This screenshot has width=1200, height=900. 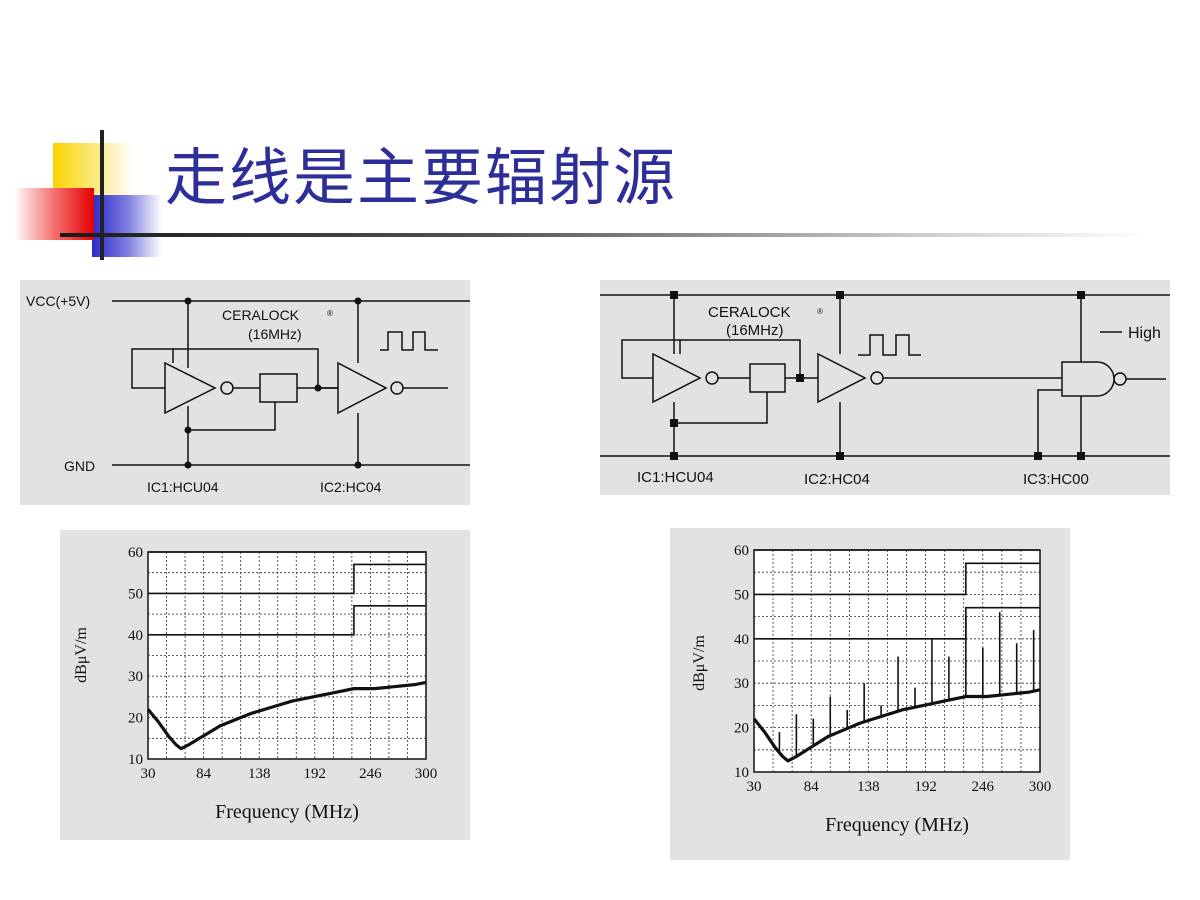 What do you see at coordinates (54, 214) in the screenshot?
I see `red-square` at bounding box center [54, 214].